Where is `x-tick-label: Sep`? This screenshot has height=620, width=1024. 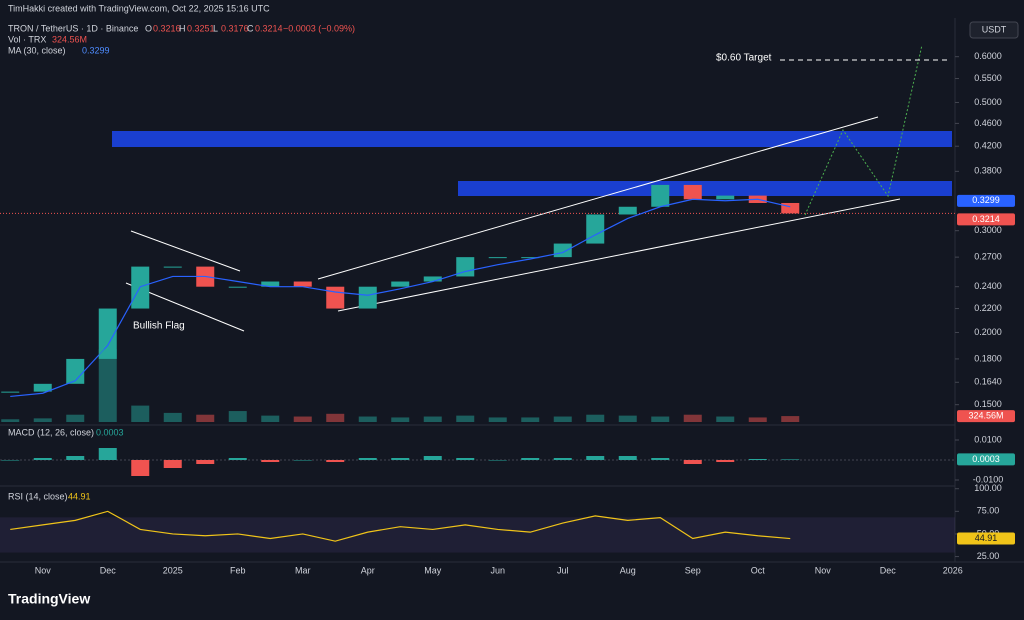 x-tick-label: Sep is located at coordinates (693, 570).